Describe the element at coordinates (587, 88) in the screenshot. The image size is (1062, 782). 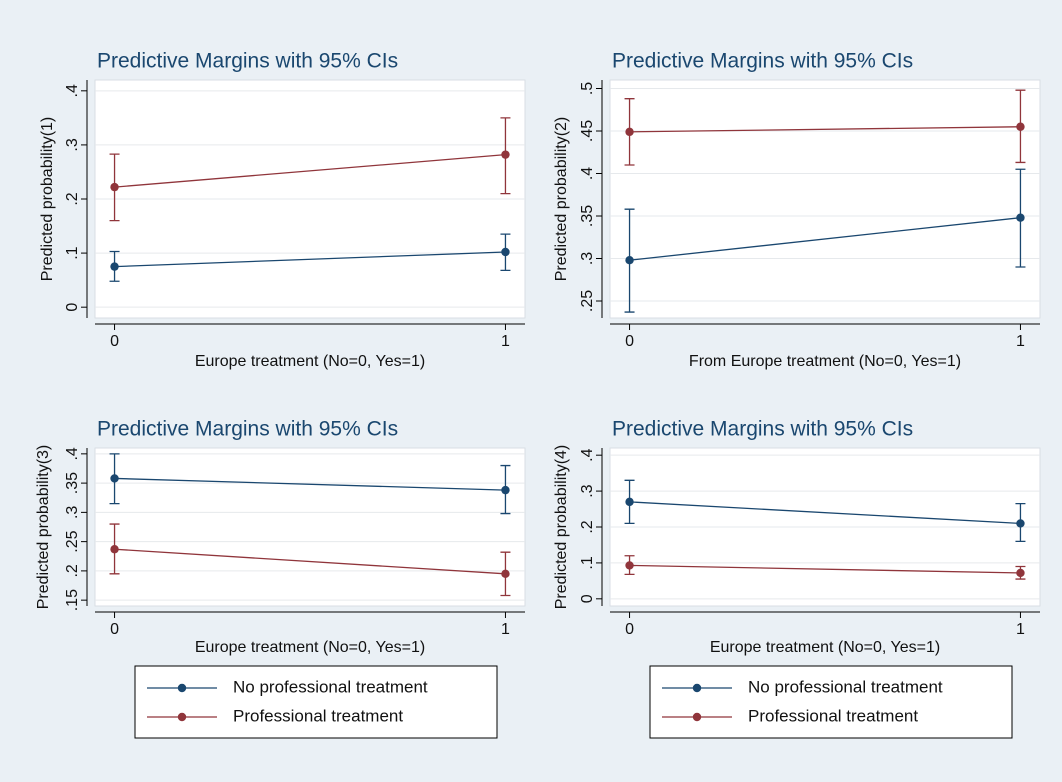
I see `y-tick-label: .5` at that location.